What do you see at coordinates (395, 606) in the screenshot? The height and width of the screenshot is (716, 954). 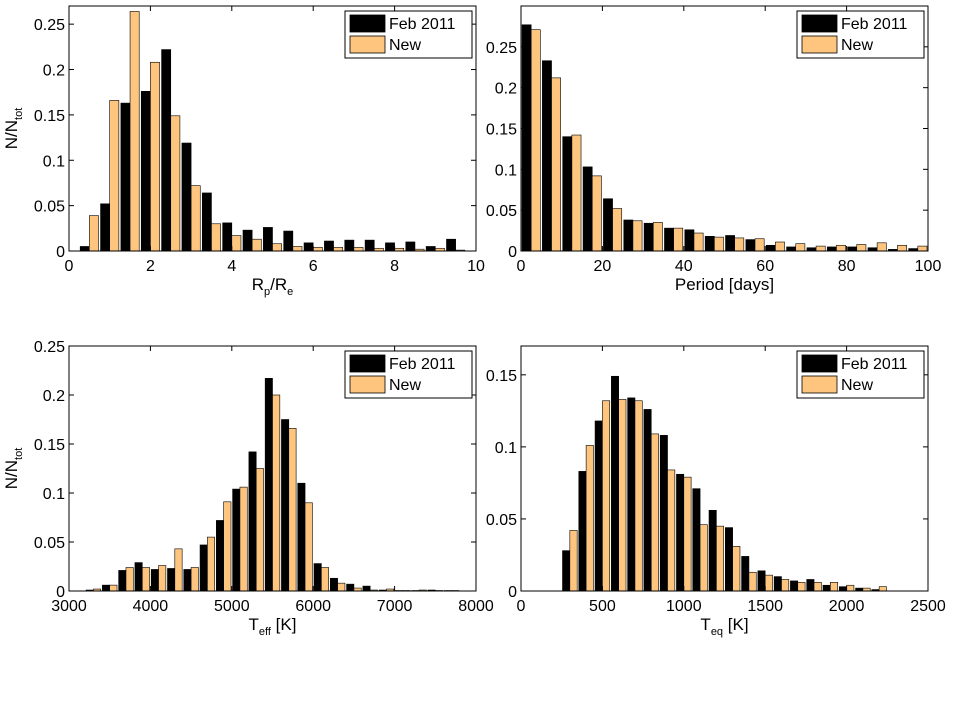 I see `x-tick-label: 7000` at bounding box center [395, 606].